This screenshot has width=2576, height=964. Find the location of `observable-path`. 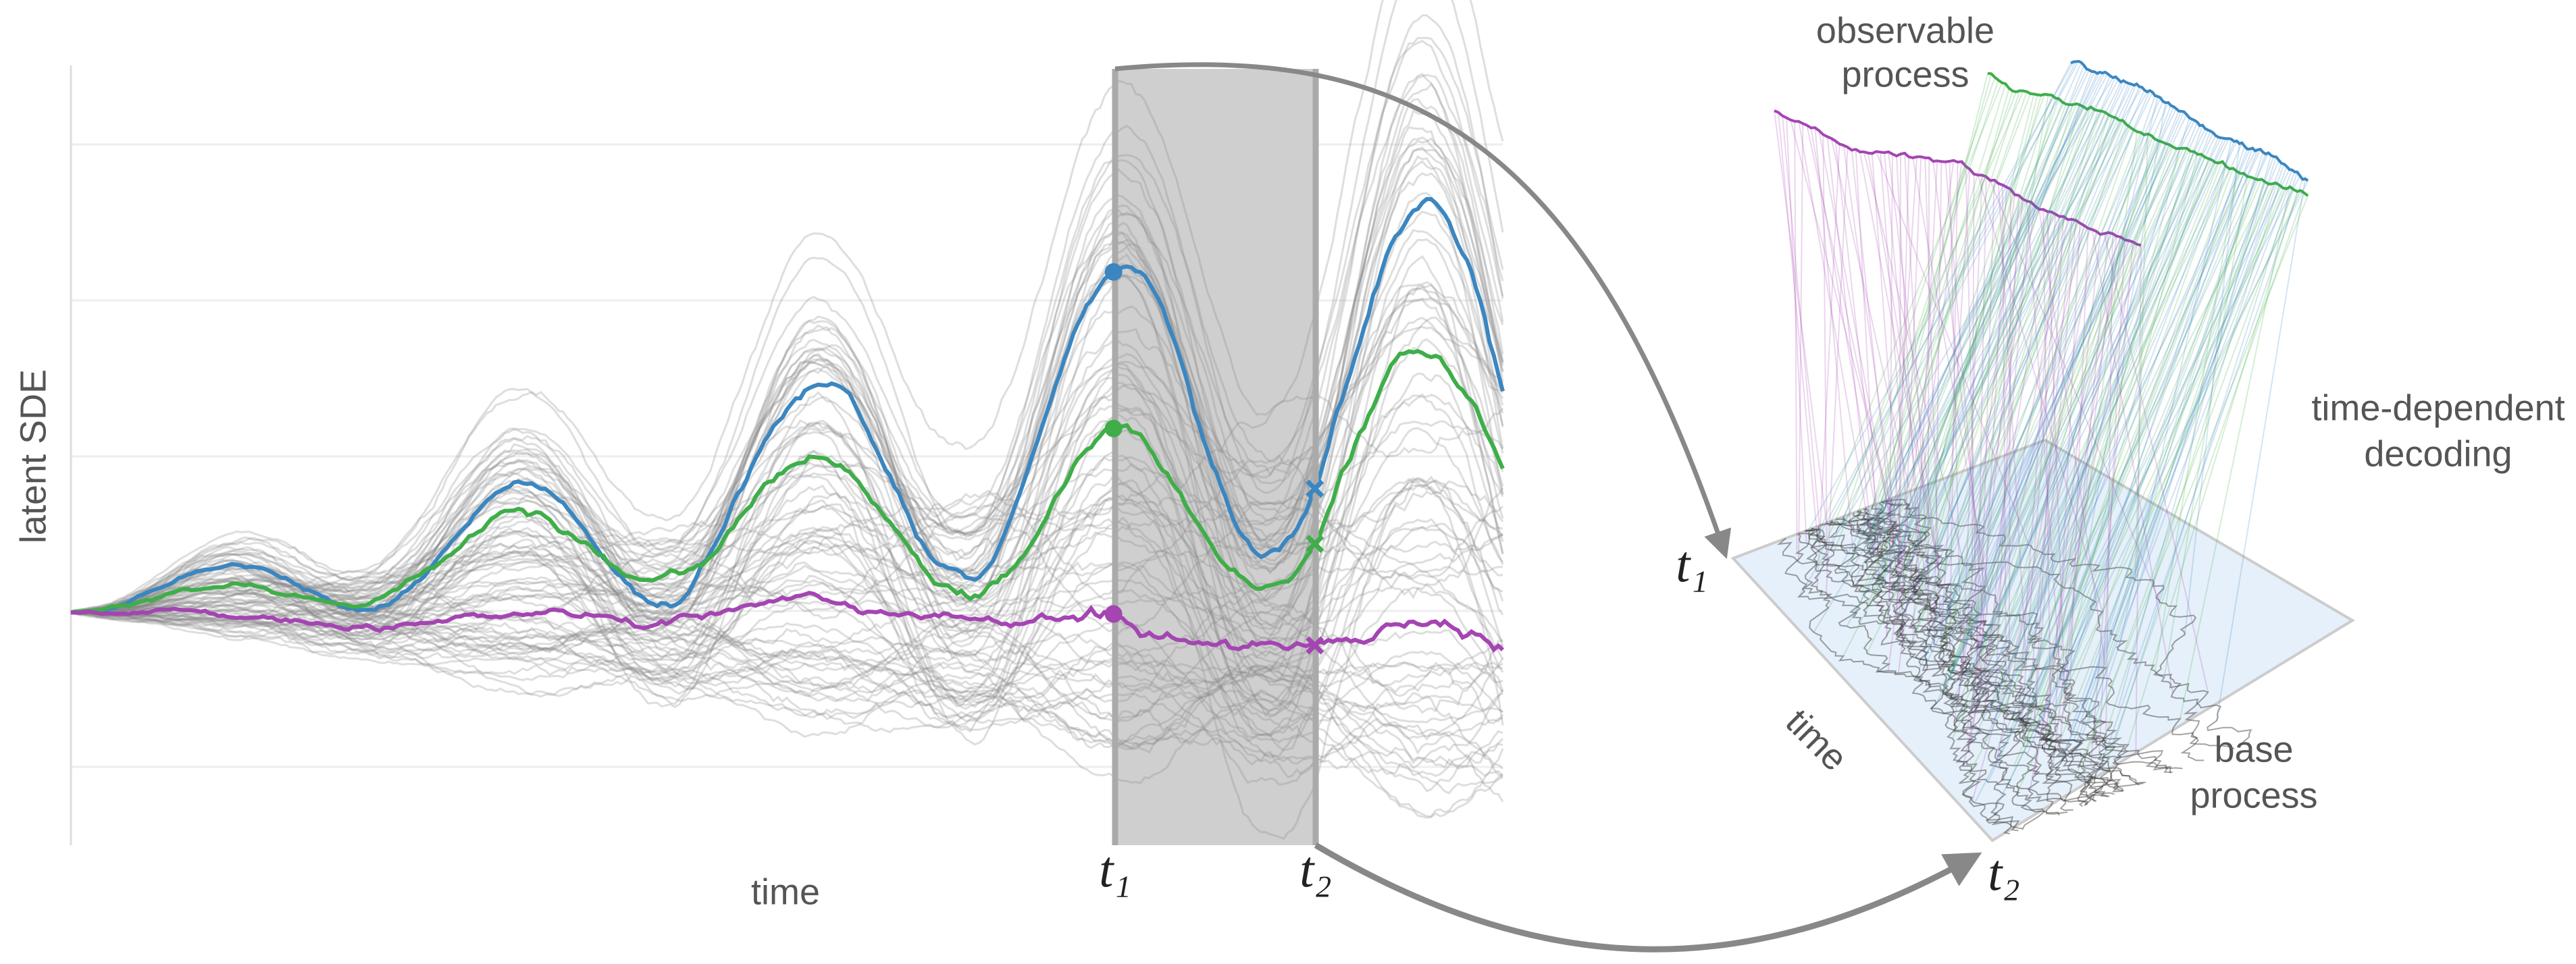

observable-path is located at coordinates (2148, 134).